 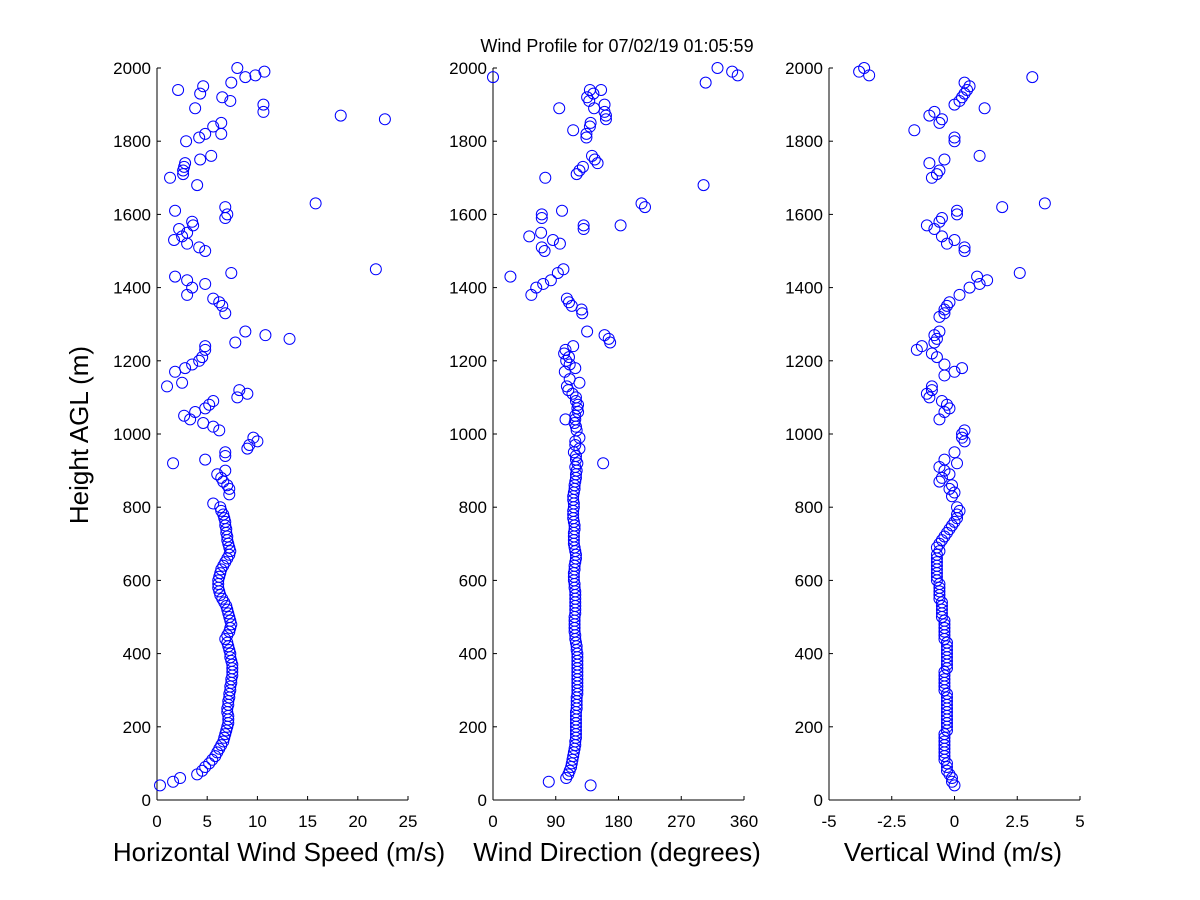 What do you see at coordinates (473, 654) in the screenshot?
I see `y-tick-label: 400` at bounding box center [473, 654].